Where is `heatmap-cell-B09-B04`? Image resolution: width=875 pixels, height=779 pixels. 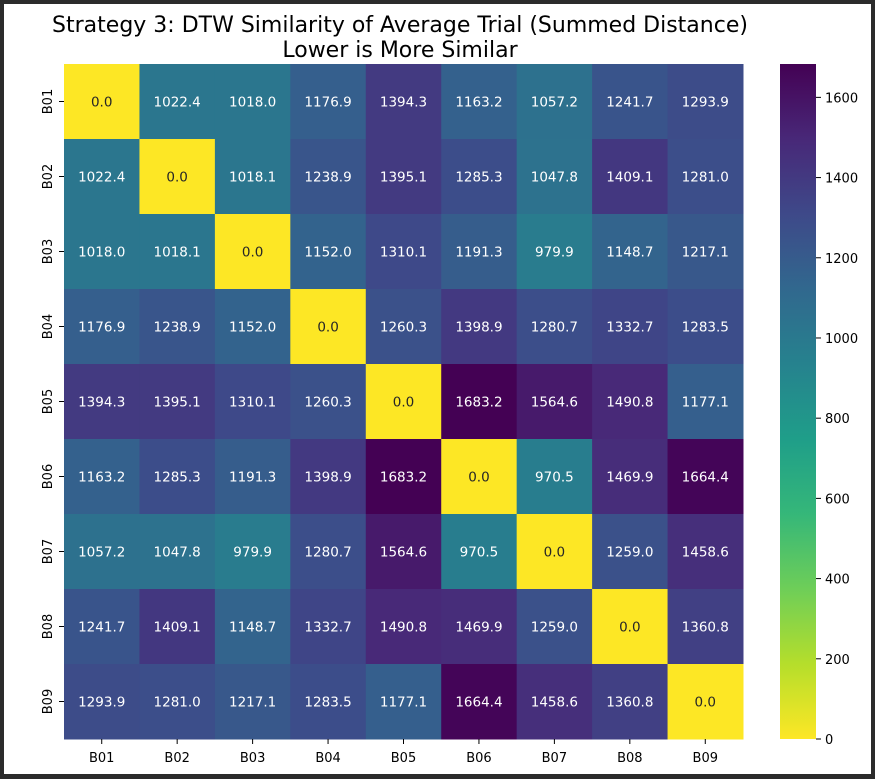 heatmap-cell-B09-B04 is located at coordinates (328, 702).